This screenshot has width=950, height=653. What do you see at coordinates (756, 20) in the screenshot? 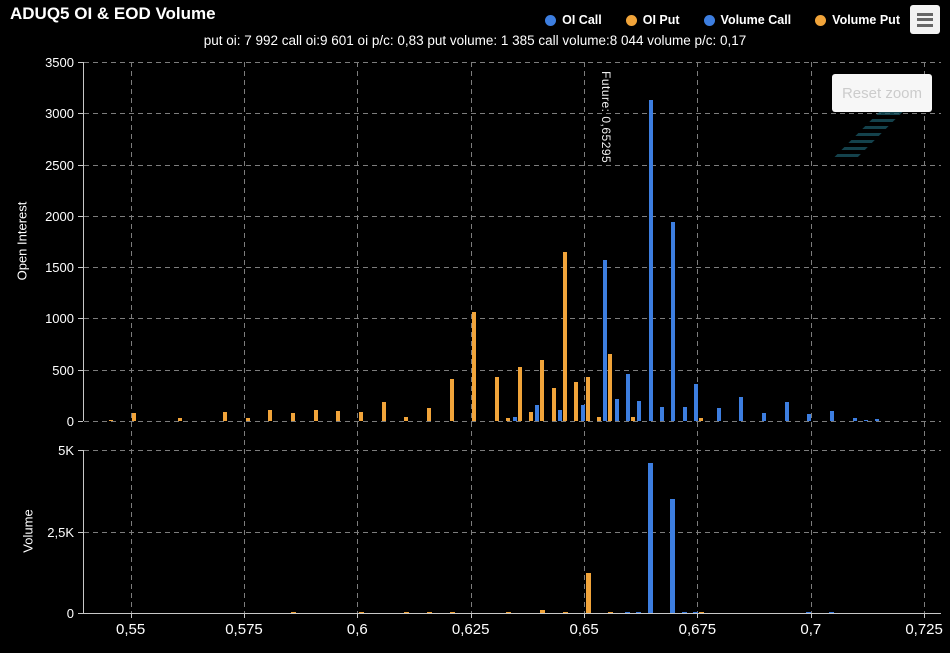
I see `legend-label: Volume Call` at bounding box center [756, 20].